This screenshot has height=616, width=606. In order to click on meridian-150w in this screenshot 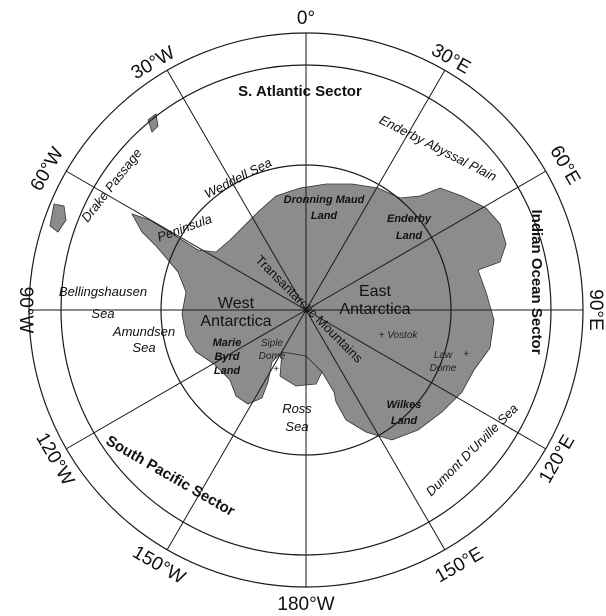, I will do `click(236, 430)`.